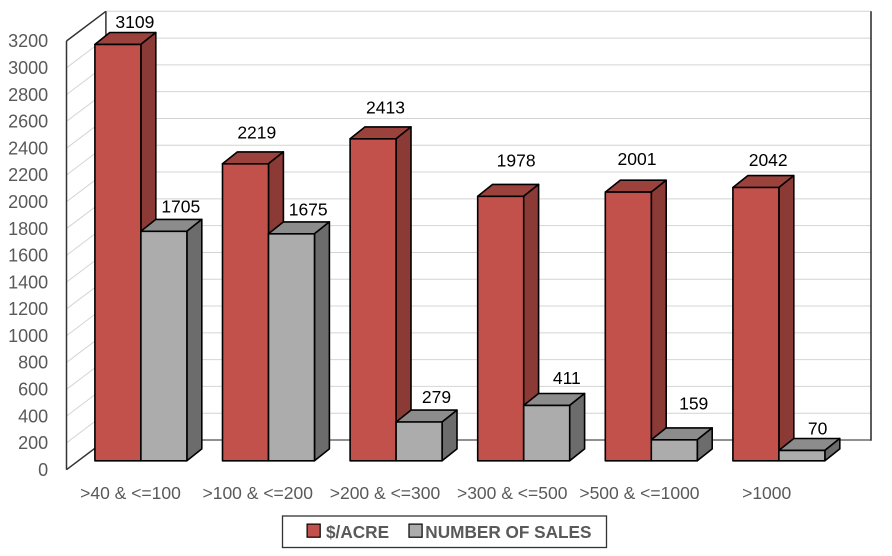  Describe the element at coordinates (130, 493) in the screenshot. I see `svg-text: >40 & <=100` at that location.